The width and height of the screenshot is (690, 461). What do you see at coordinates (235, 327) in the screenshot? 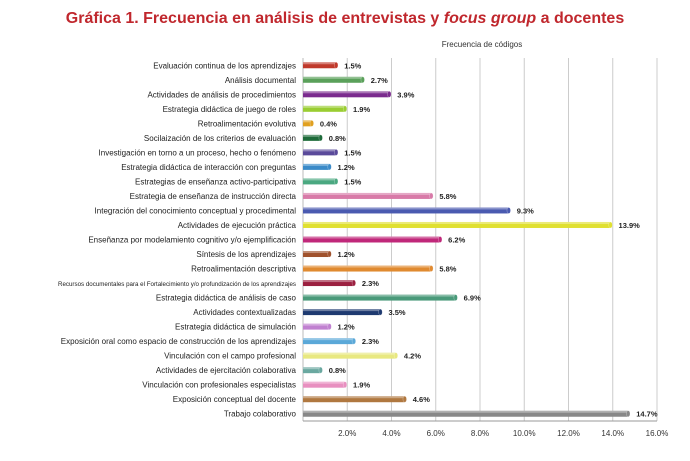
I see `category-label: Estrategia didáctica de simulación` at bounding box center [235, 327].